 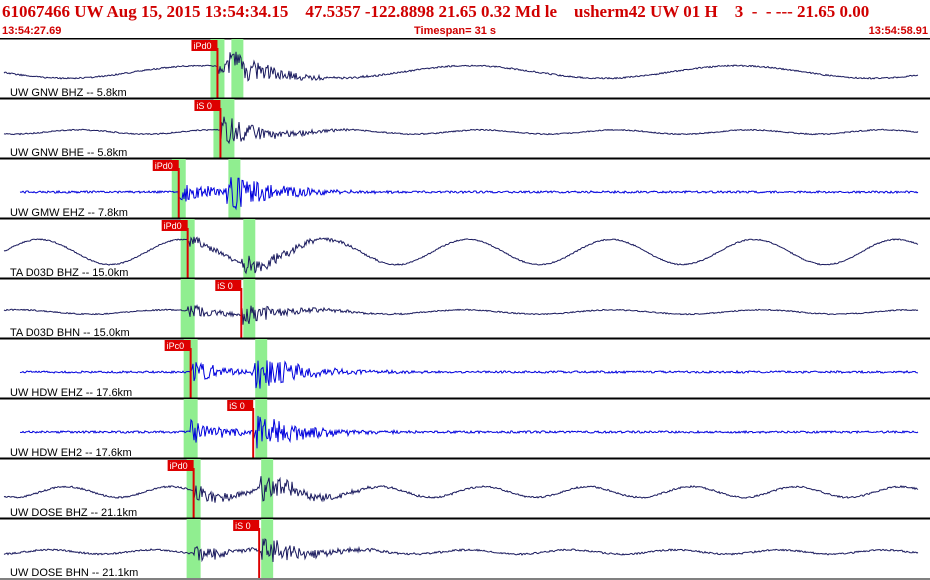 I want to click on station-label: UW GNW BHE -- 5.8km, so click(x=68, y=153).